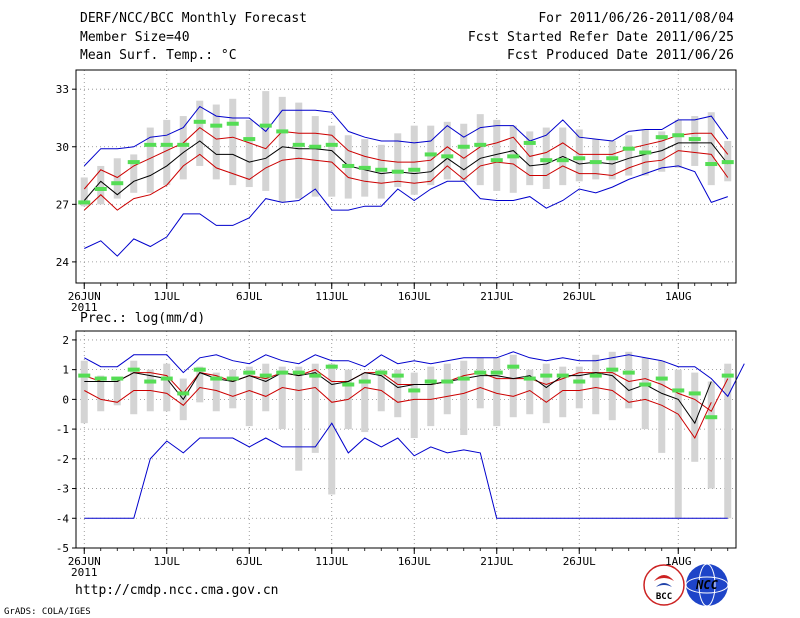 This screenshot has width=800, height=618. What do you see at coordinates (414, 296) in the screenshot?
I see `temp-xtick-label: 16JUL` at bounding box center [414, 296].